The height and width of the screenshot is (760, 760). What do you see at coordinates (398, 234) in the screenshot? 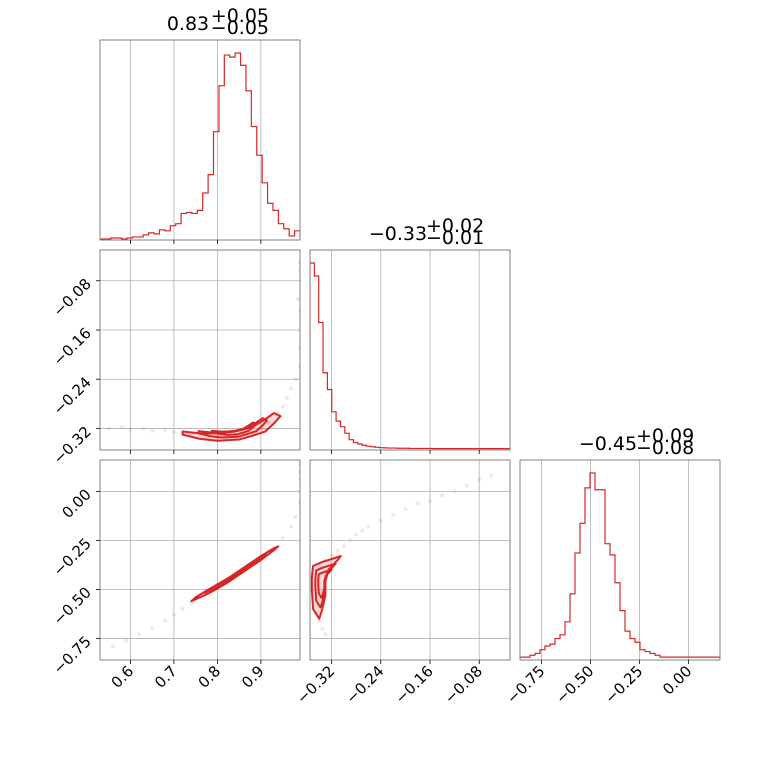
I see `title-p1: −0.33` at bounding box center [398, 234].